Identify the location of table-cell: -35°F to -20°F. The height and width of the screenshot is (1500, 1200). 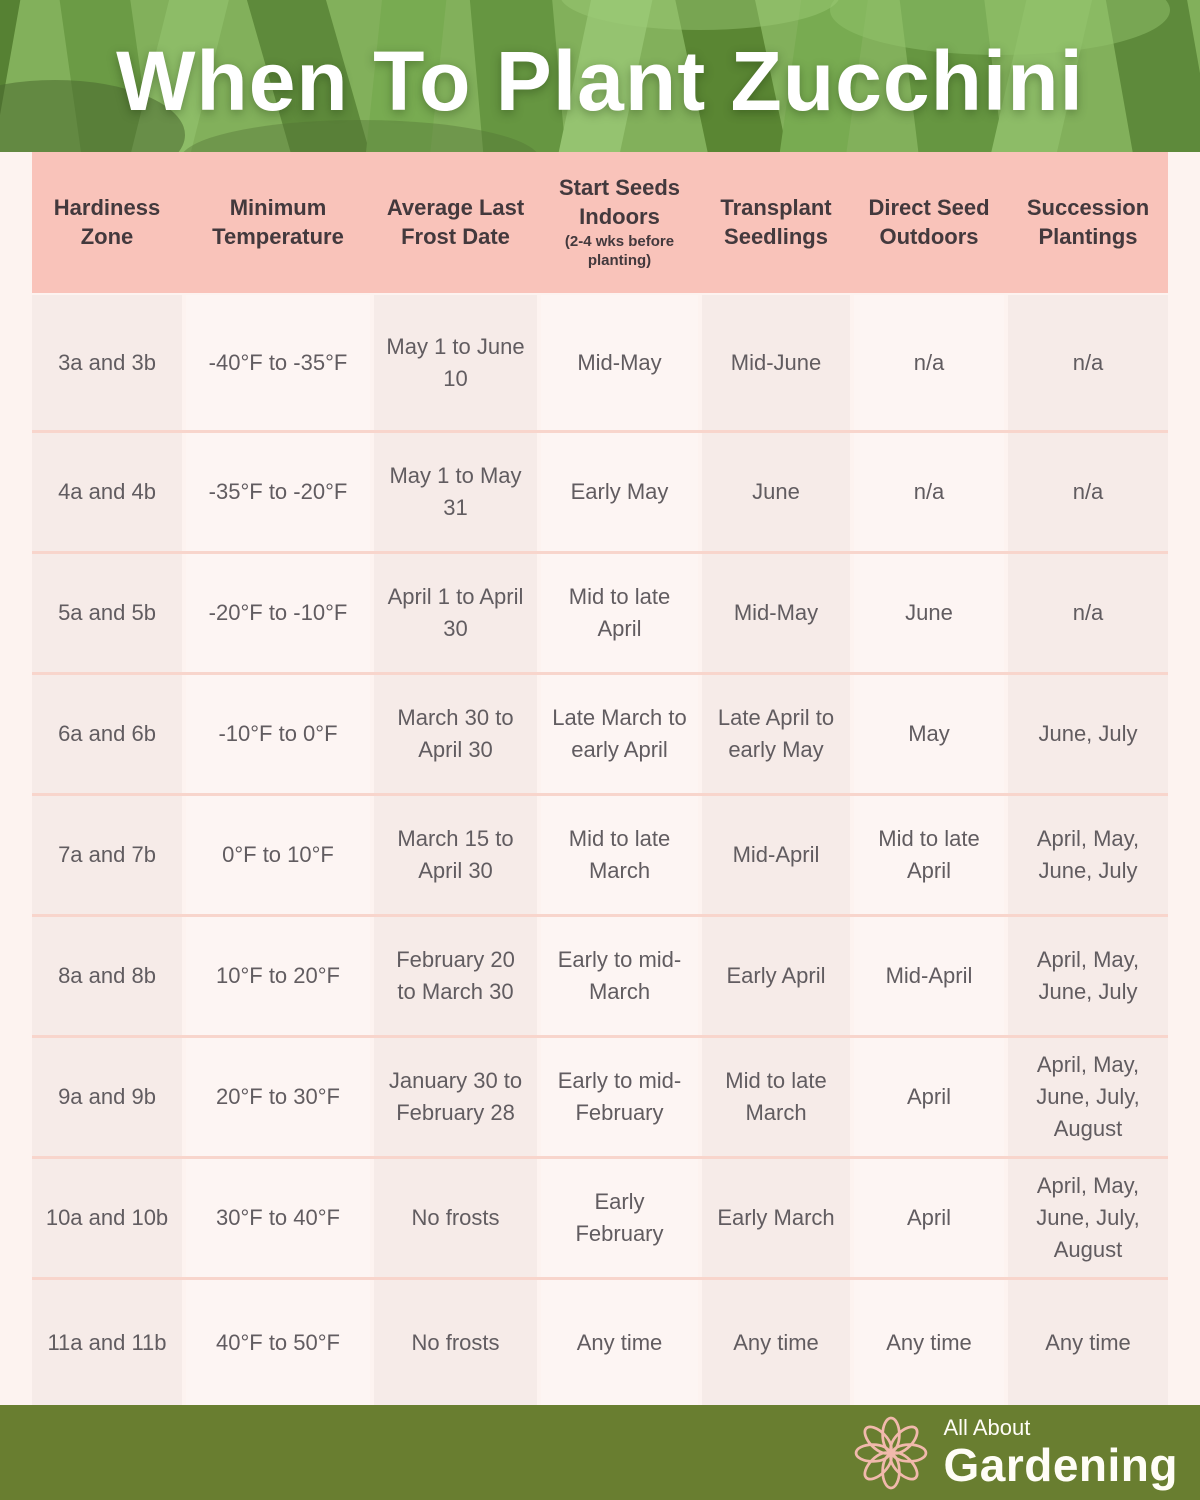
(278, 492).